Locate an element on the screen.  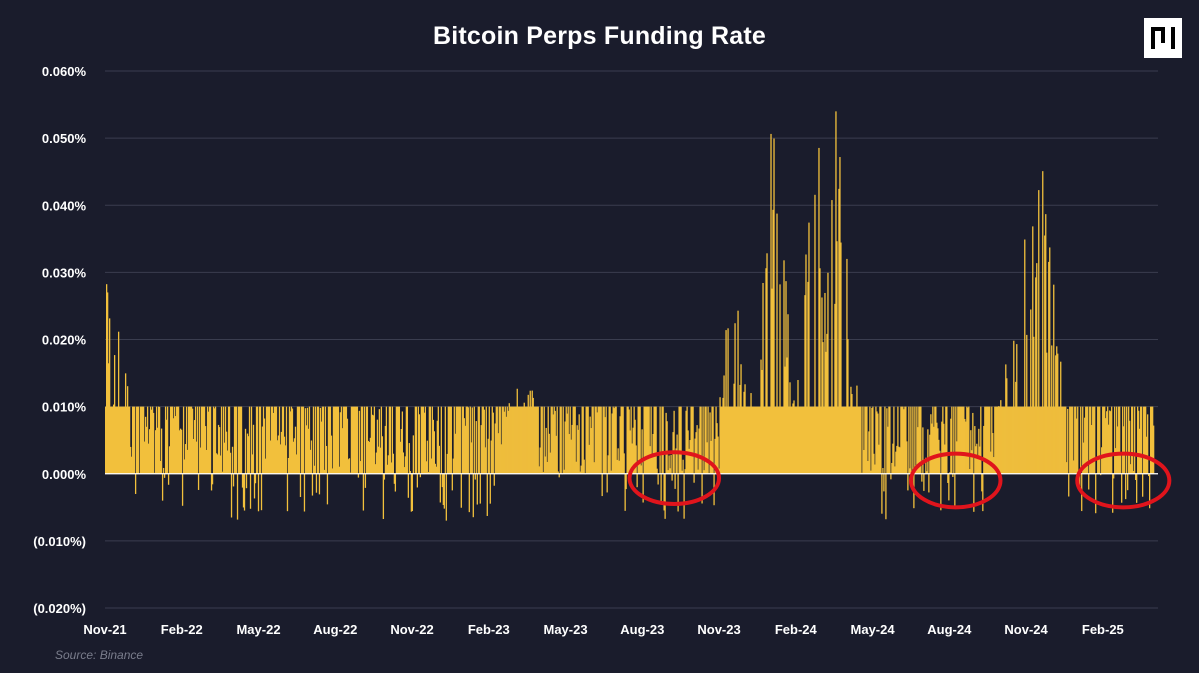
y-tick-label: 0.030% is located at coordinates (64, 272).